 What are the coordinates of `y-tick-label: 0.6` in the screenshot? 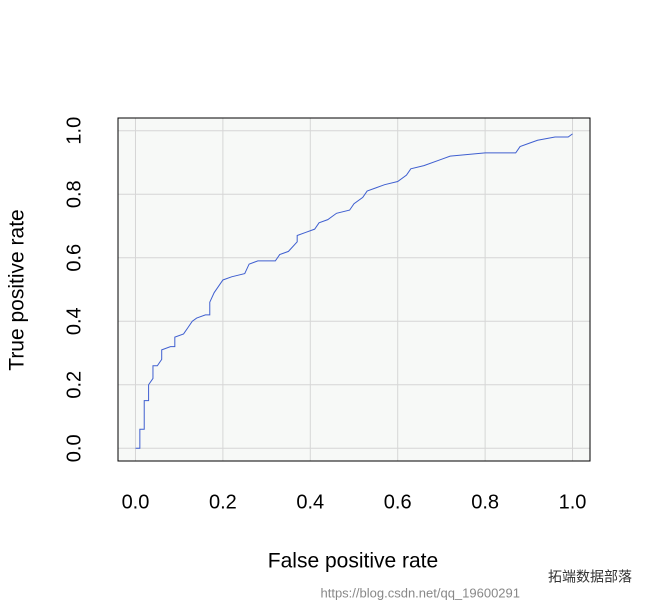 It's located at (74, 258).